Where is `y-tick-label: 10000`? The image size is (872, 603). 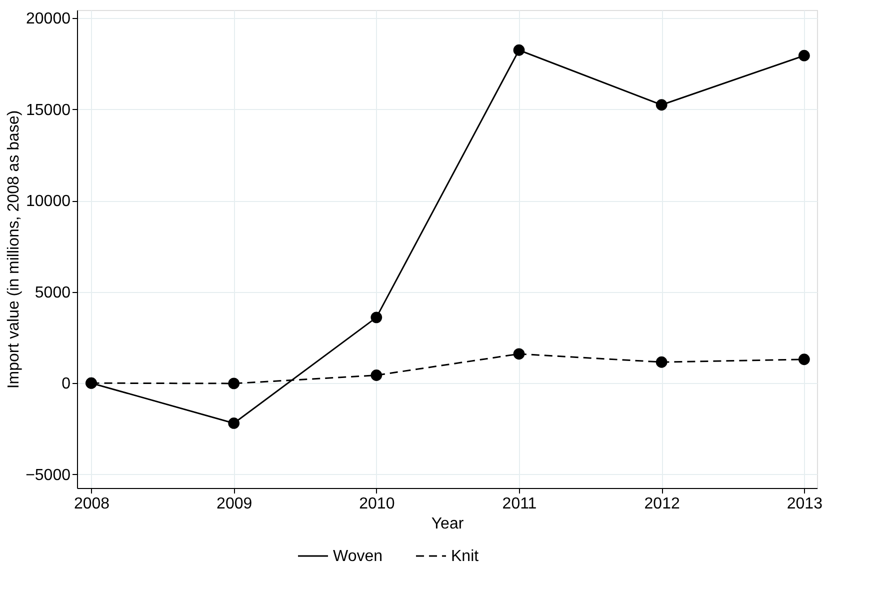
y-tick-label: 10000 is located at coordinates (48, 201).